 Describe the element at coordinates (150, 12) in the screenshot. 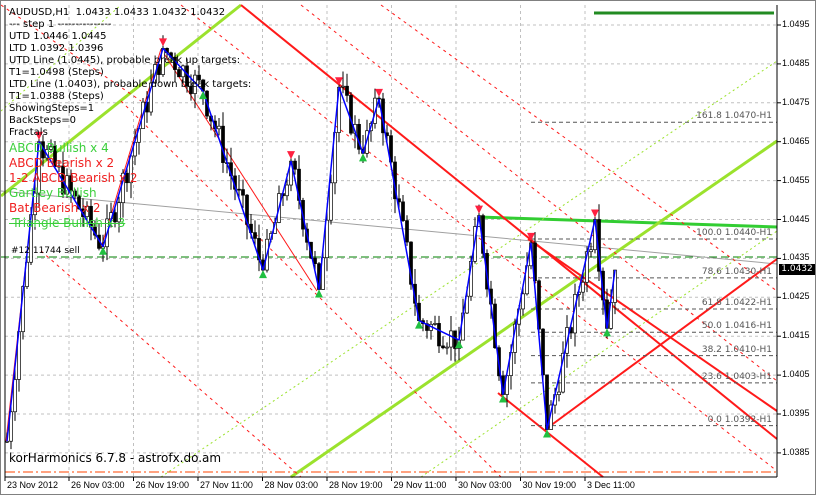

I see `ohlc-values: 1.0433 1.0433 1.0432 1.0432` at that location.